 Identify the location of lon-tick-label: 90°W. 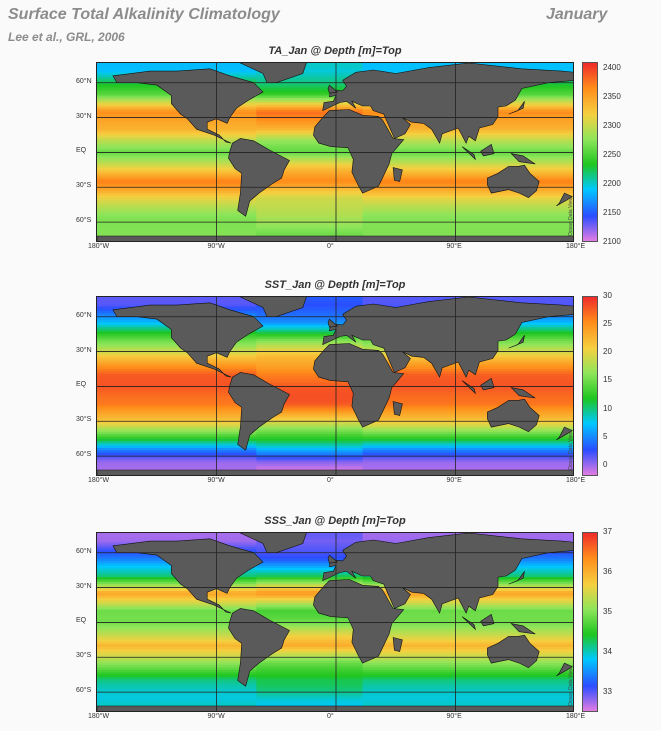
(216, 716).